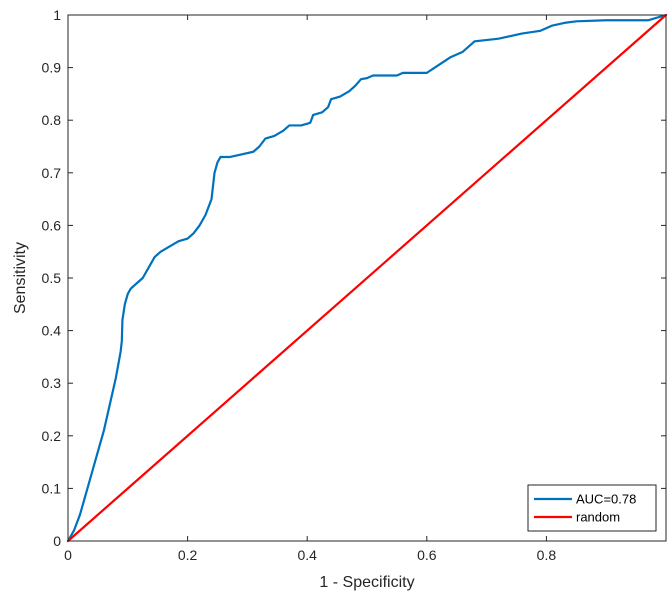 The height and width of the screenshot is (596, 668). Describe the element at coordinates (547, 555) in the screenshot. I see `x-tick-label: 0.8` at that location.